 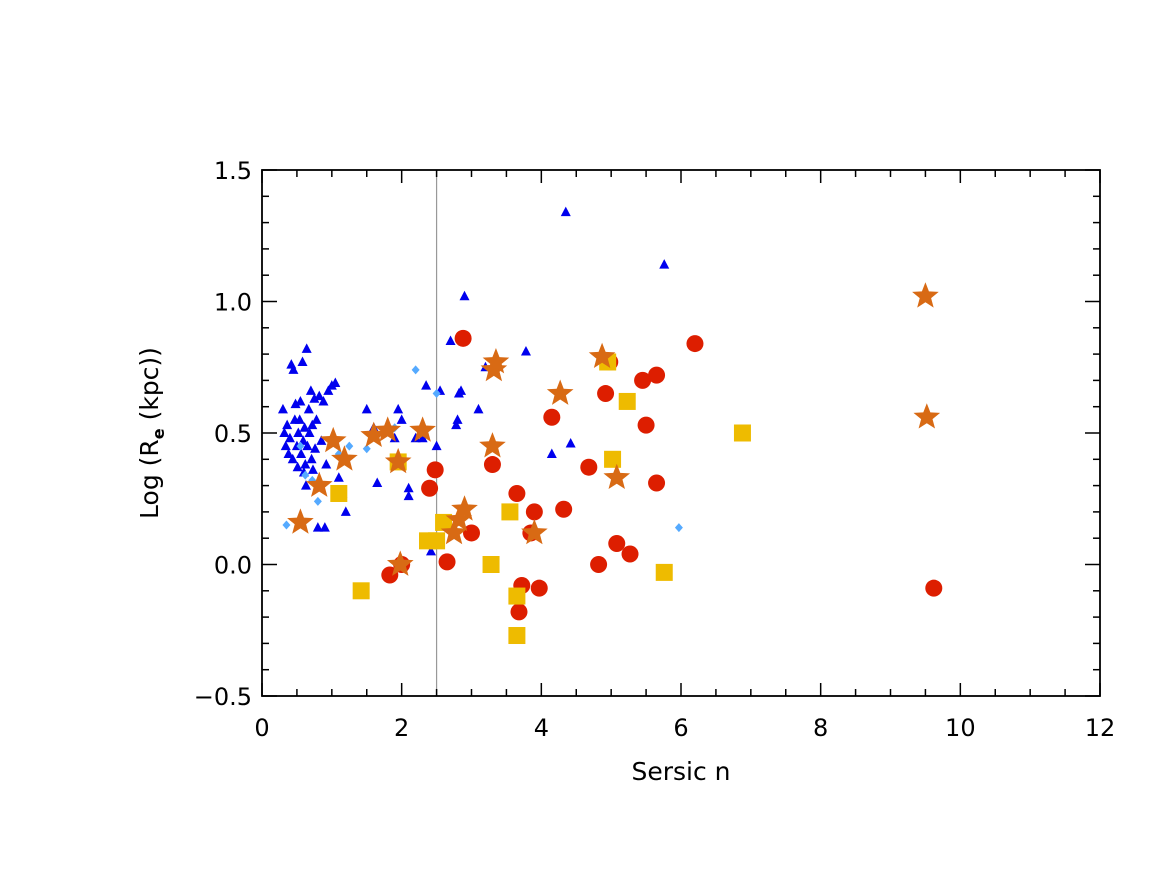 I want to click on x-axis-label: Sersic n, so click(x=680, y=771).